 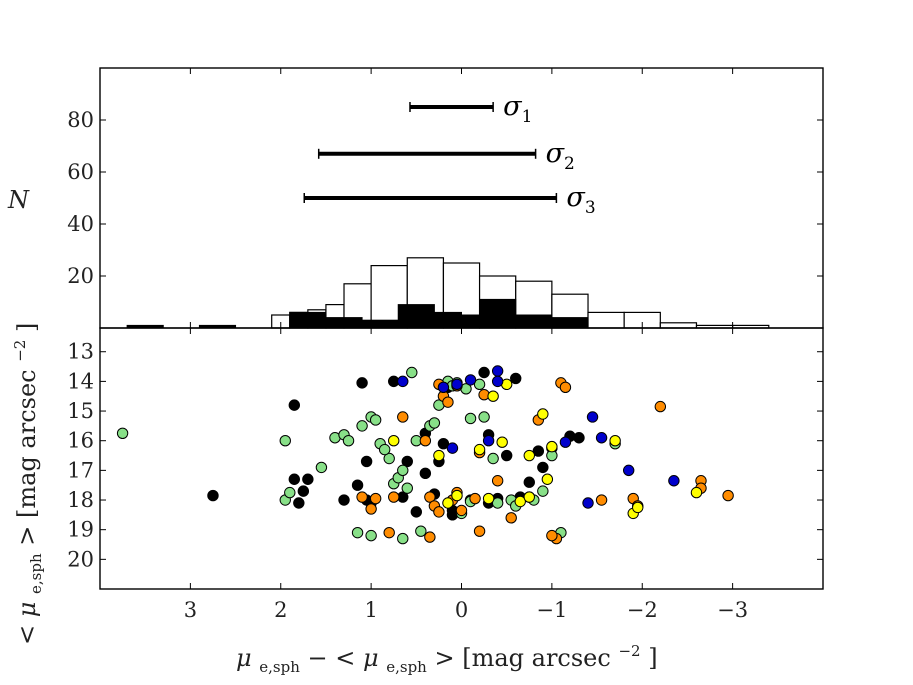 I want to click on y-label-exp: −2, so click(x=20, y=351).